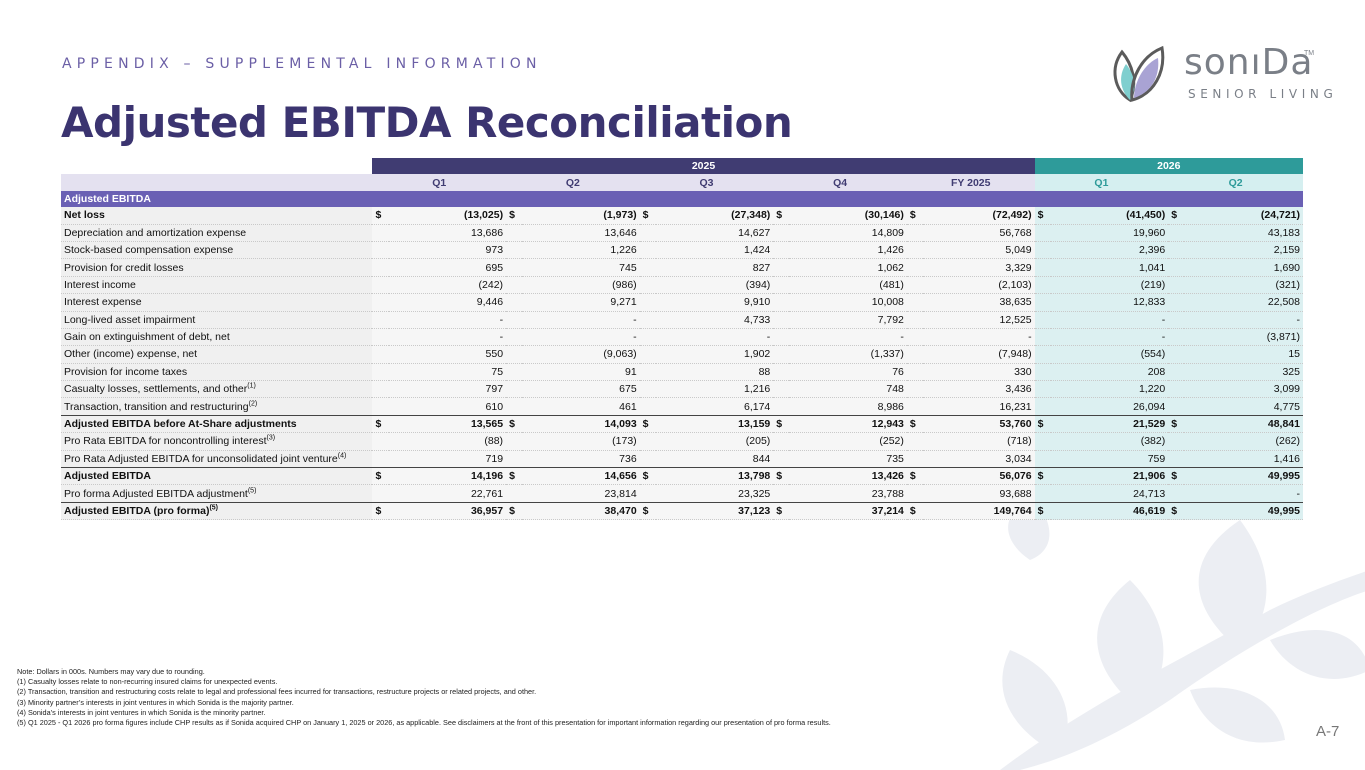  Describe the element at coordinates (1243, 441) in the screenshot. I see `value-cell: (262)` at that location.